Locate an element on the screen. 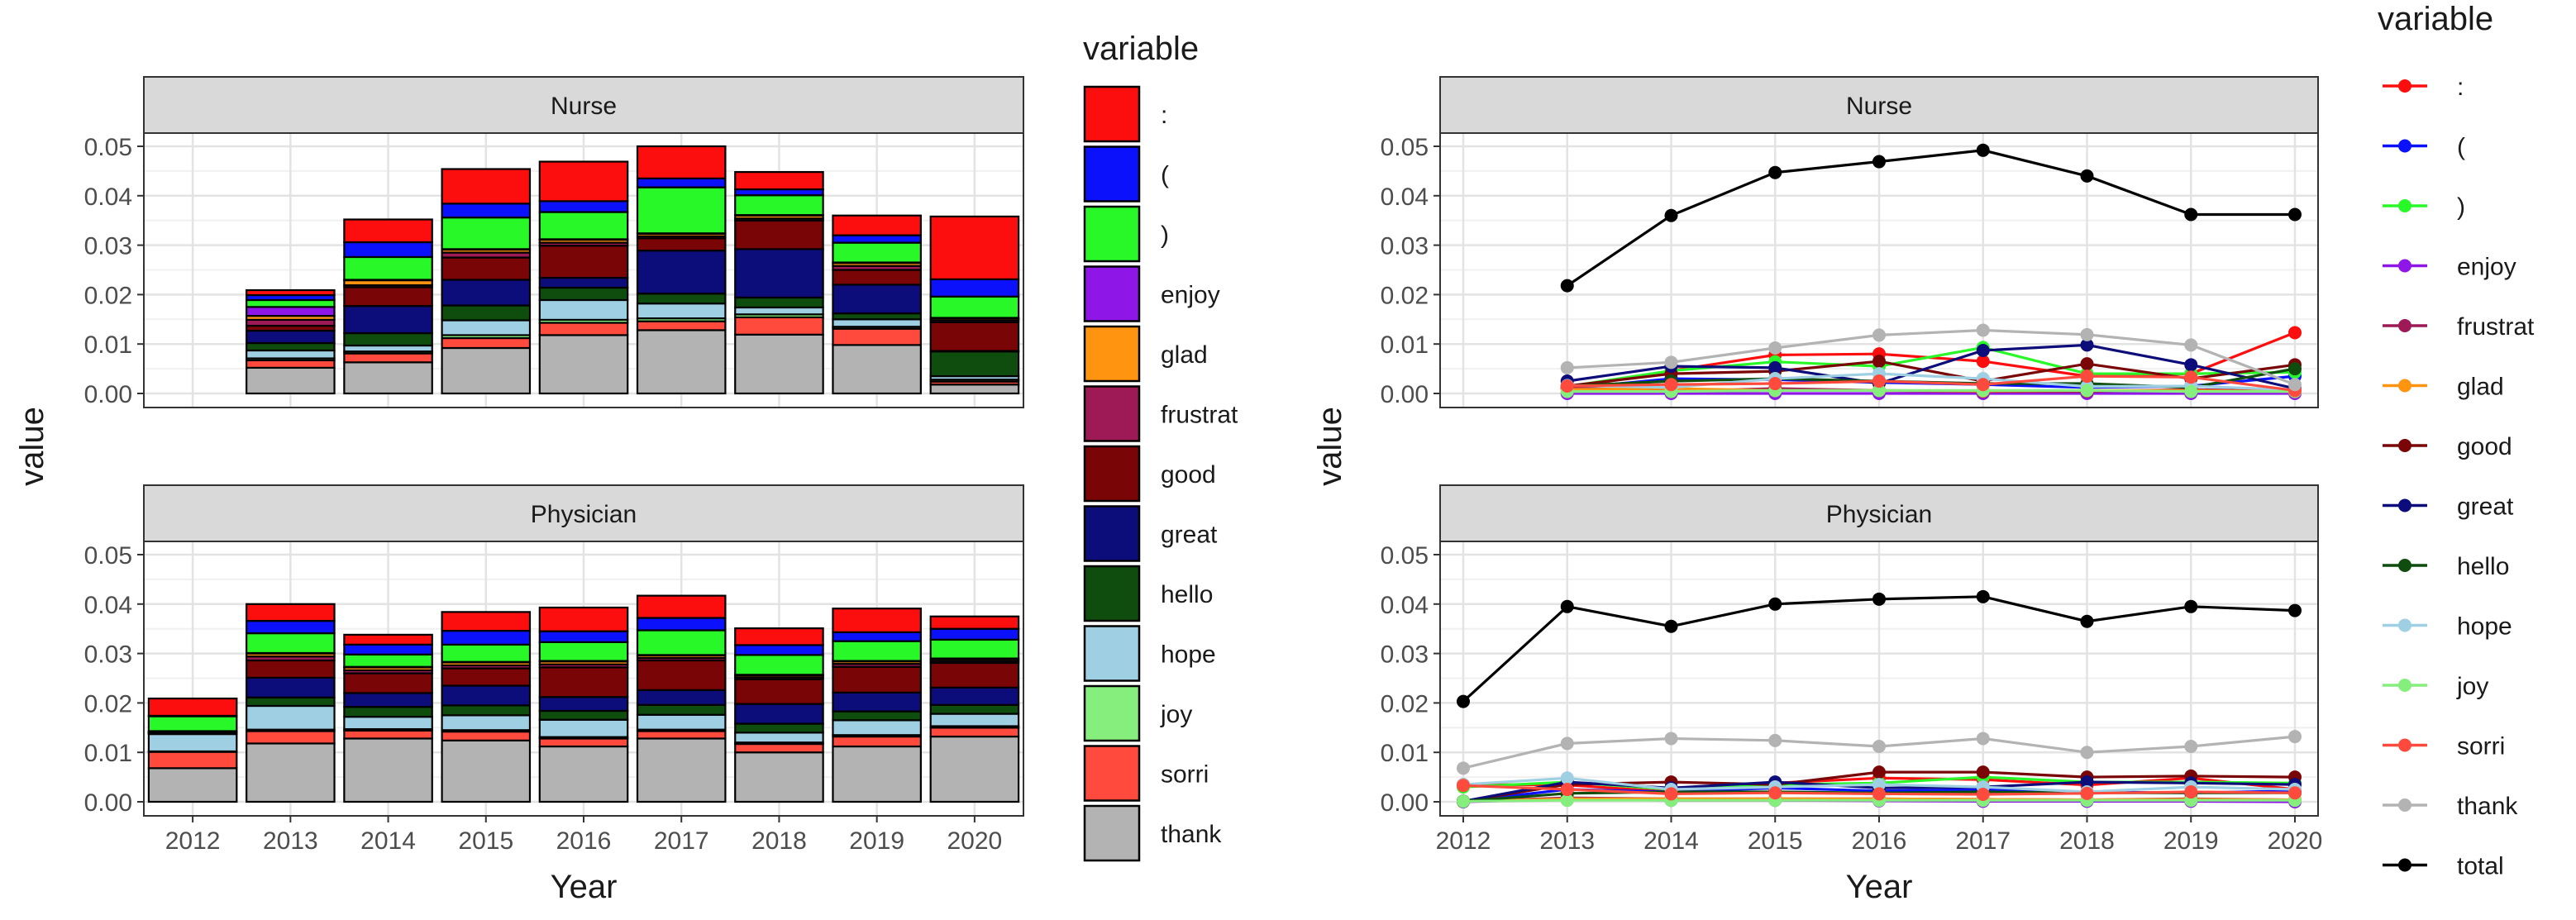 This screenshot has height=920, width=2576. point-: is located at coordinates (1983, 362).